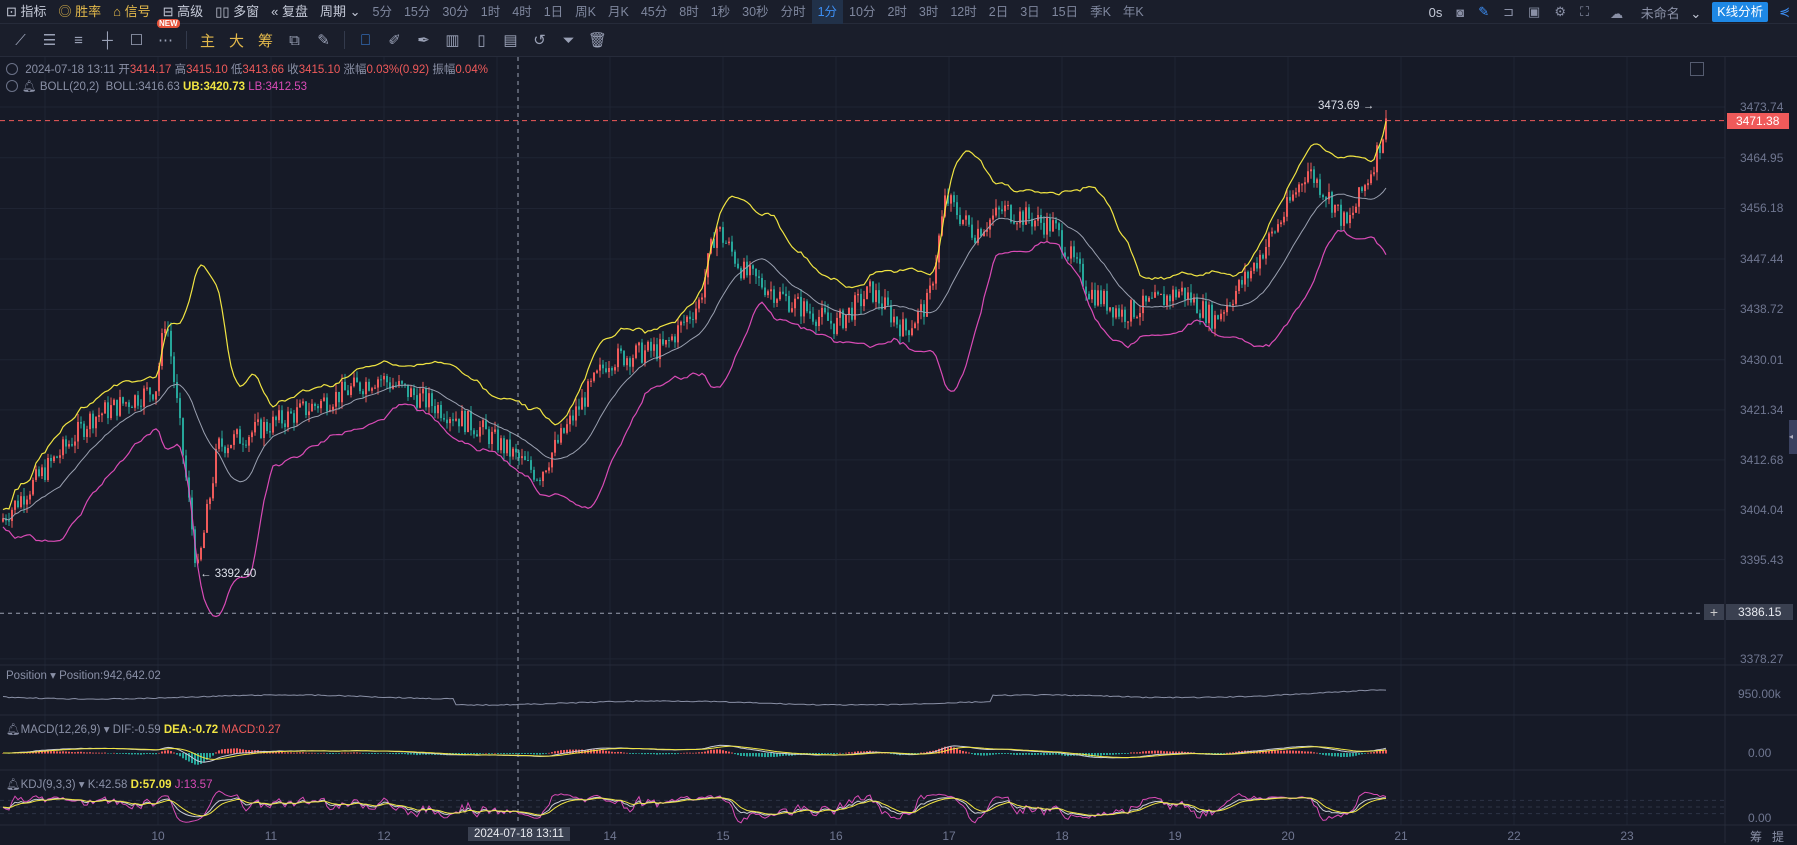 This screenshot has width=1797, height=845. I want to click on toolbar-advanced: ⊟ 高级, so click(183, 12).